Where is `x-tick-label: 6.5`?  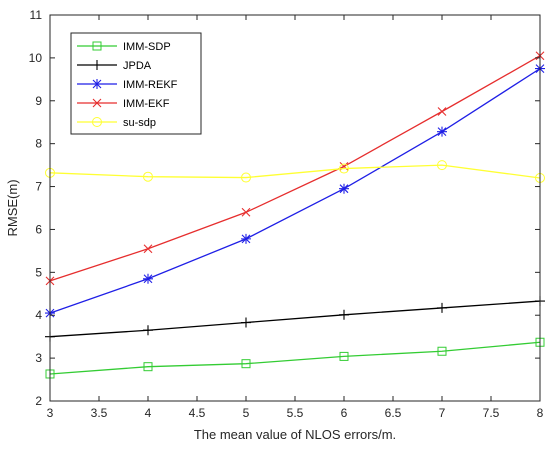 x-tick-label: 6.5 is located at coordinates (393, 413).